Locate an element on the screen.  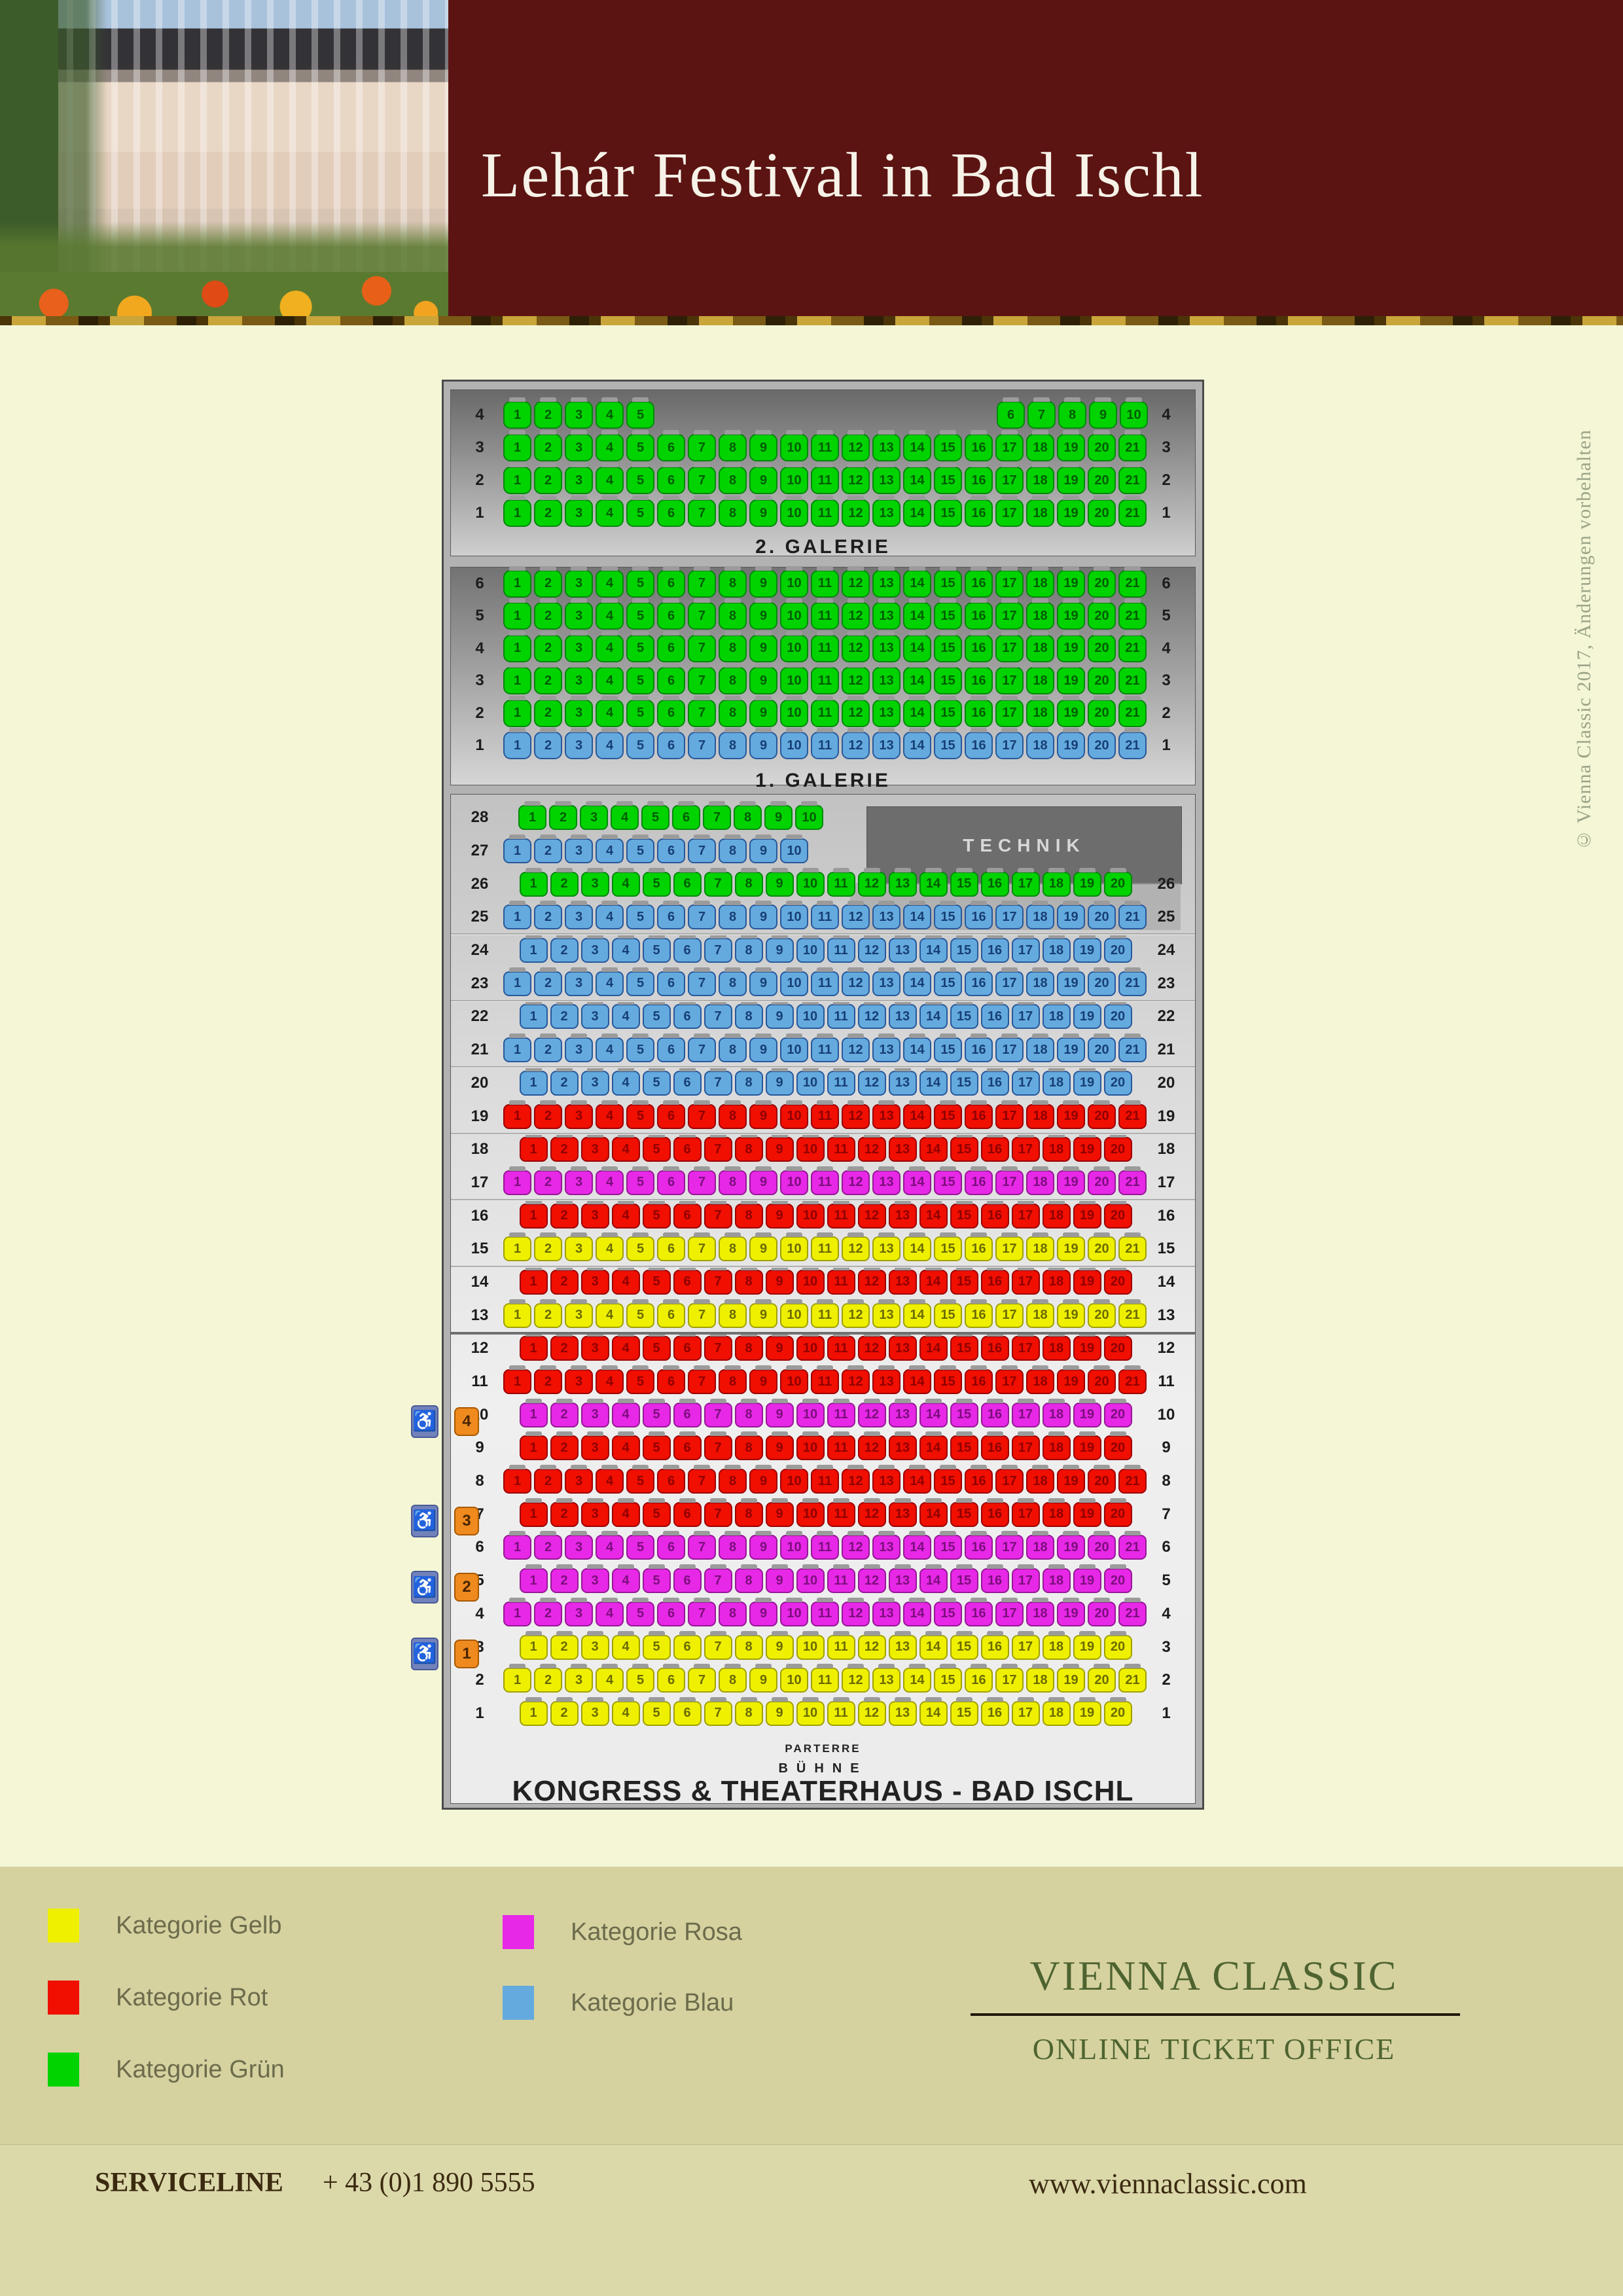
wheelchair-space-tag: 1 is located at coordinates (467, 1653).